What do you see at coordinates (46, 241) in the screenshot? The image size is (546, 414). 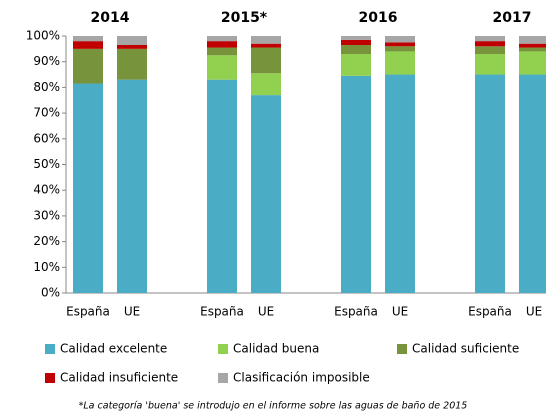 I see `y-tick-label: 20%` at bounding box center [46, 241].